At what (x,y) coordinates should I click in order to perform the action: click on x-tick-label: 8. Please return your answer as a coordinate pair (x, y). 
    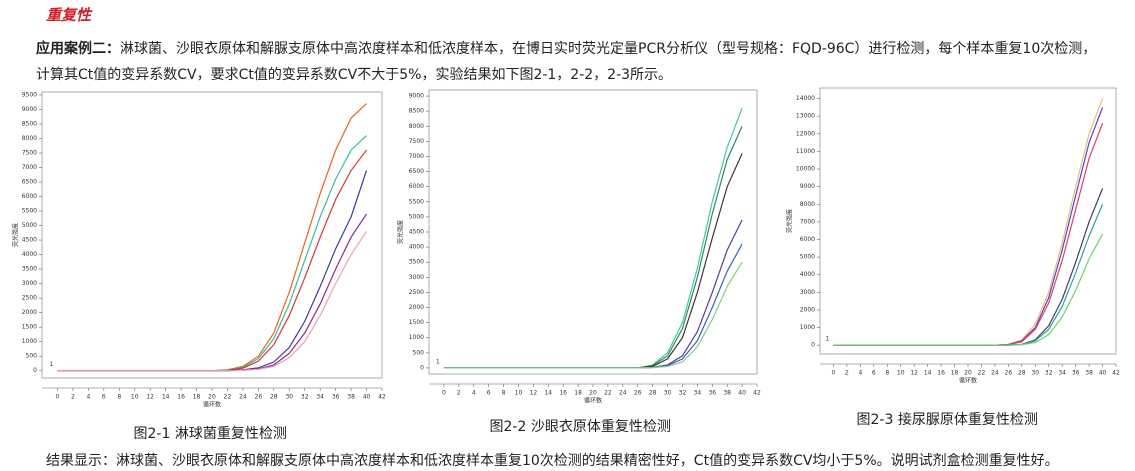
    Looking at the image, I should click on (887, 373).